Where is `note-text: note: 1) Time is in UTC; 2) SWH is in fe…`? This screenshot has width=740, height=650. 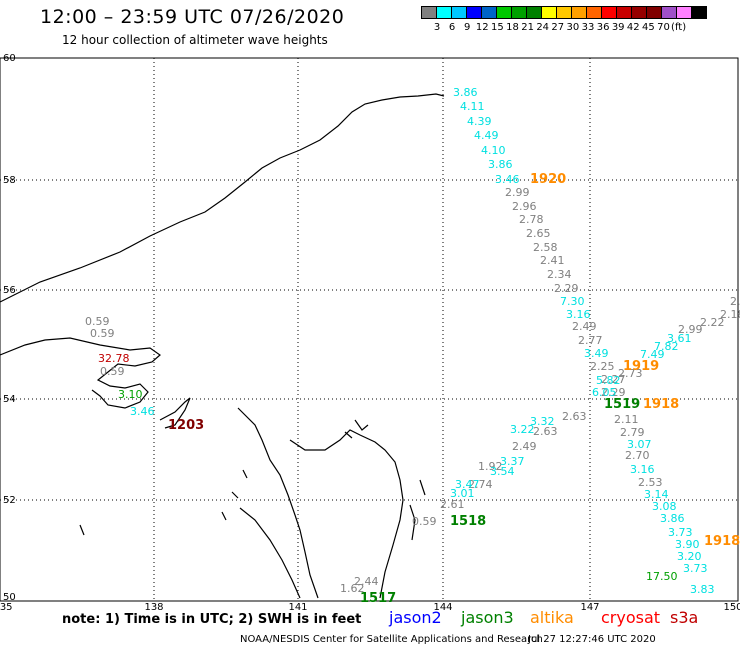 note-text: note: 1) Time is in UTC; 2) SWH is in fe… is located at coordinates (212, 619).